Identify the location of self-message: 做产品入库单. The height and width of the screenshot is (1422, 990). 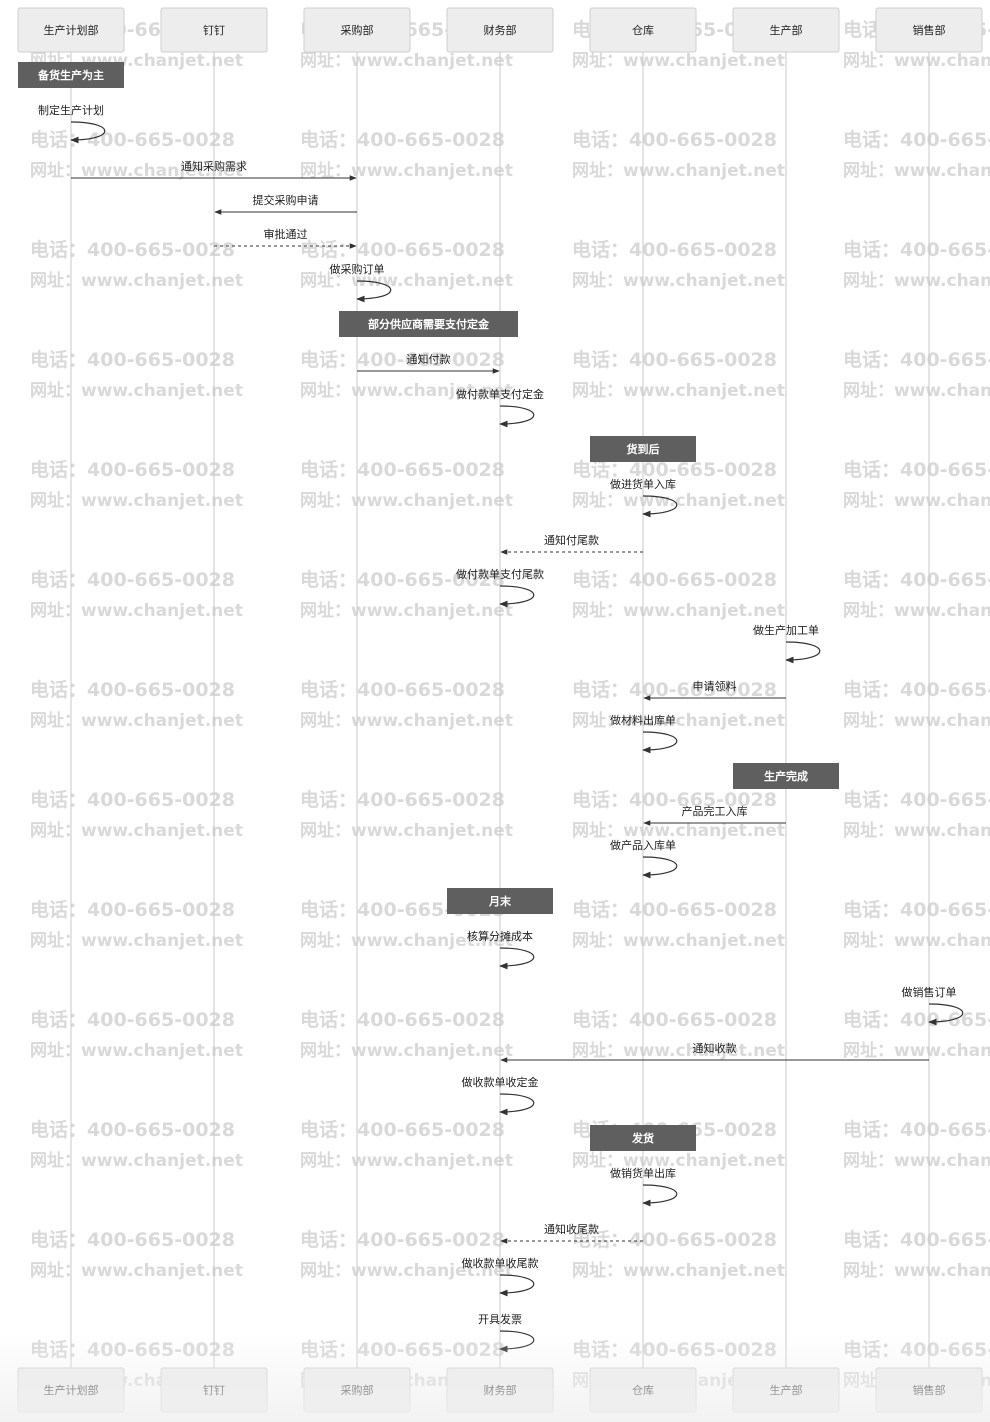
(644, 858).